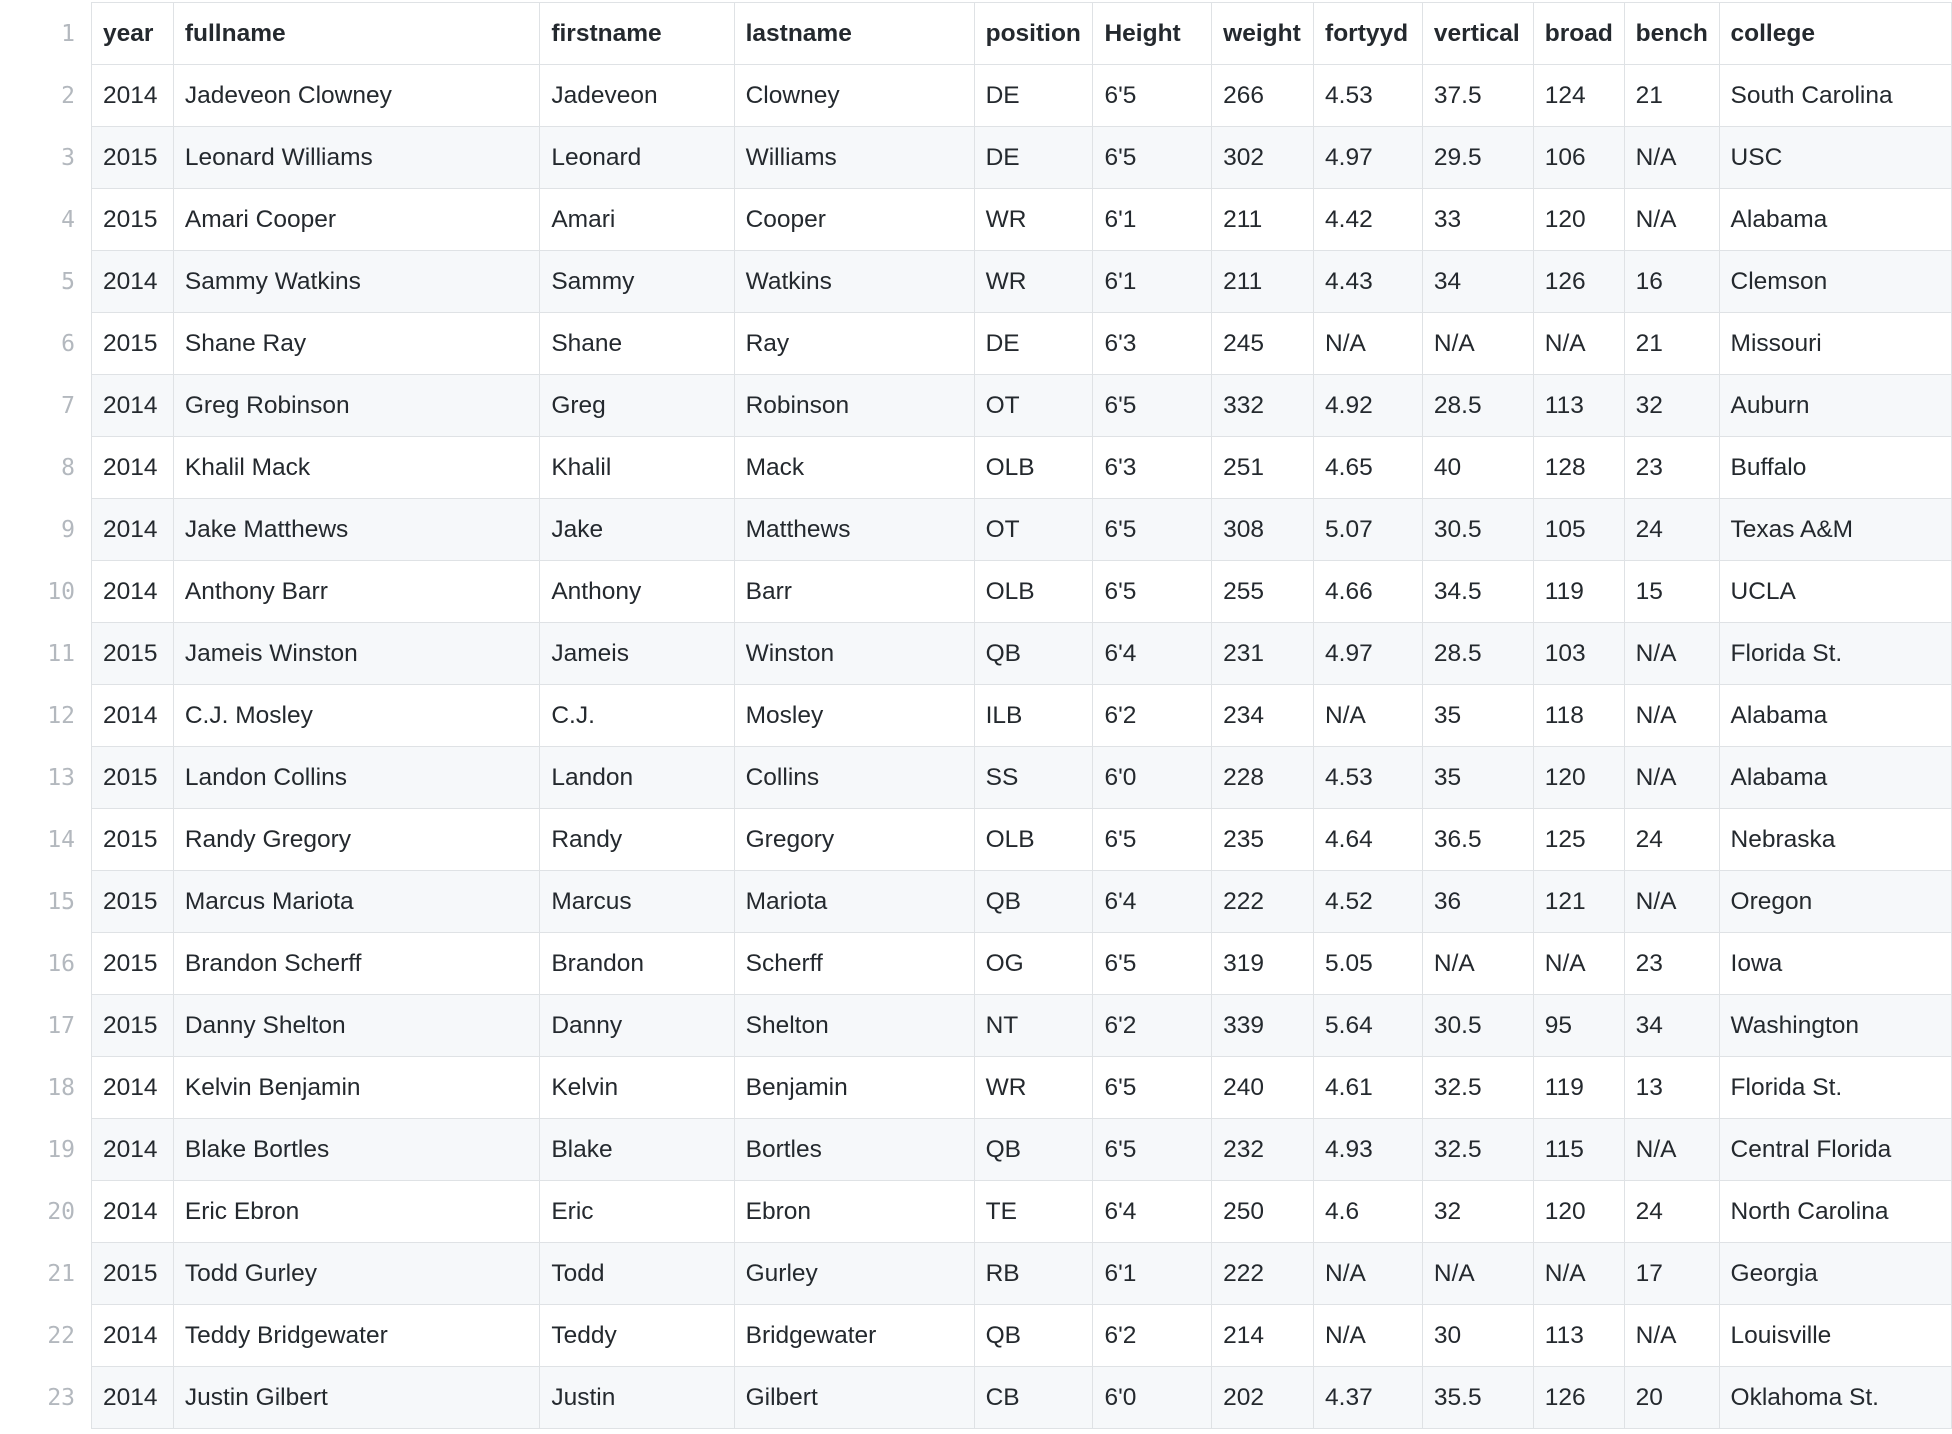 This screenshot has height=1434, width=1952. What do you see at coordinates (356, 1397) in the screenshot?
I see `cell-fullname: Justin Gilbert` at bounding box center [356, 1397].